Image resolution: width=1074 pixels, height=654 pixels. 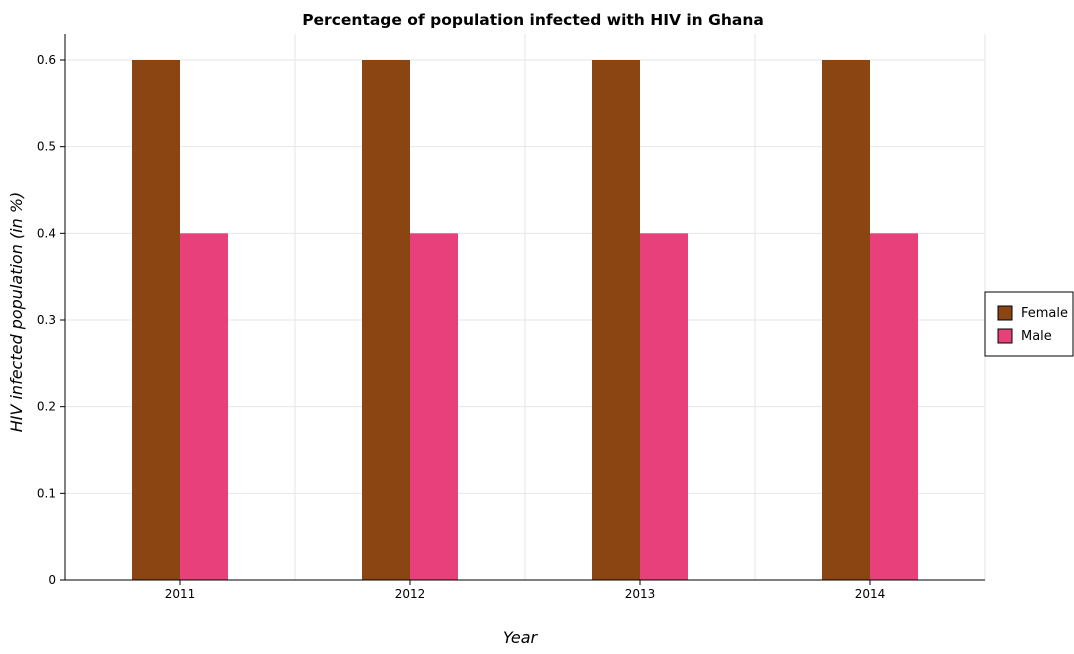 I want to click on y-tick-label: 0, so click(x=52, y=580).